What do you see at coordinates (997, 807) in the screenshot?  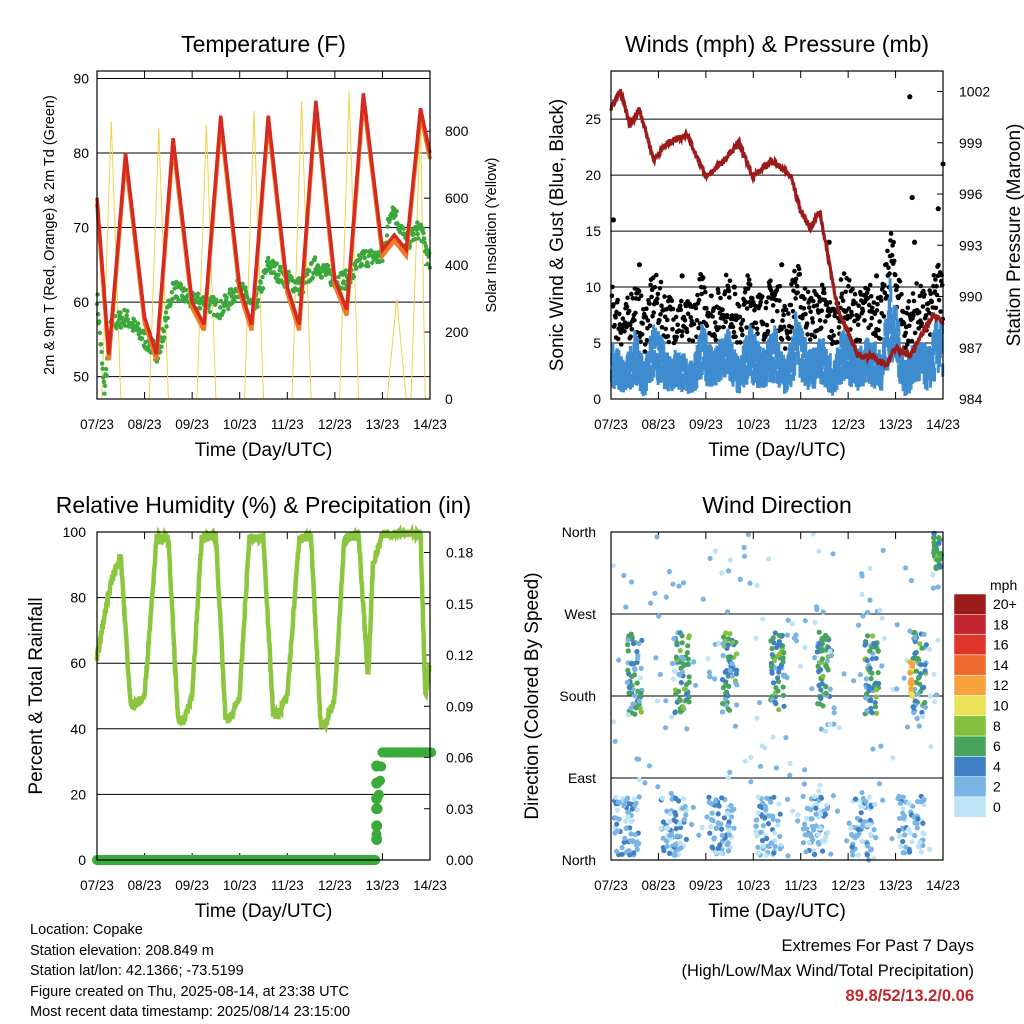 I see `legend-label: 0` at bounding box center [997, 807].